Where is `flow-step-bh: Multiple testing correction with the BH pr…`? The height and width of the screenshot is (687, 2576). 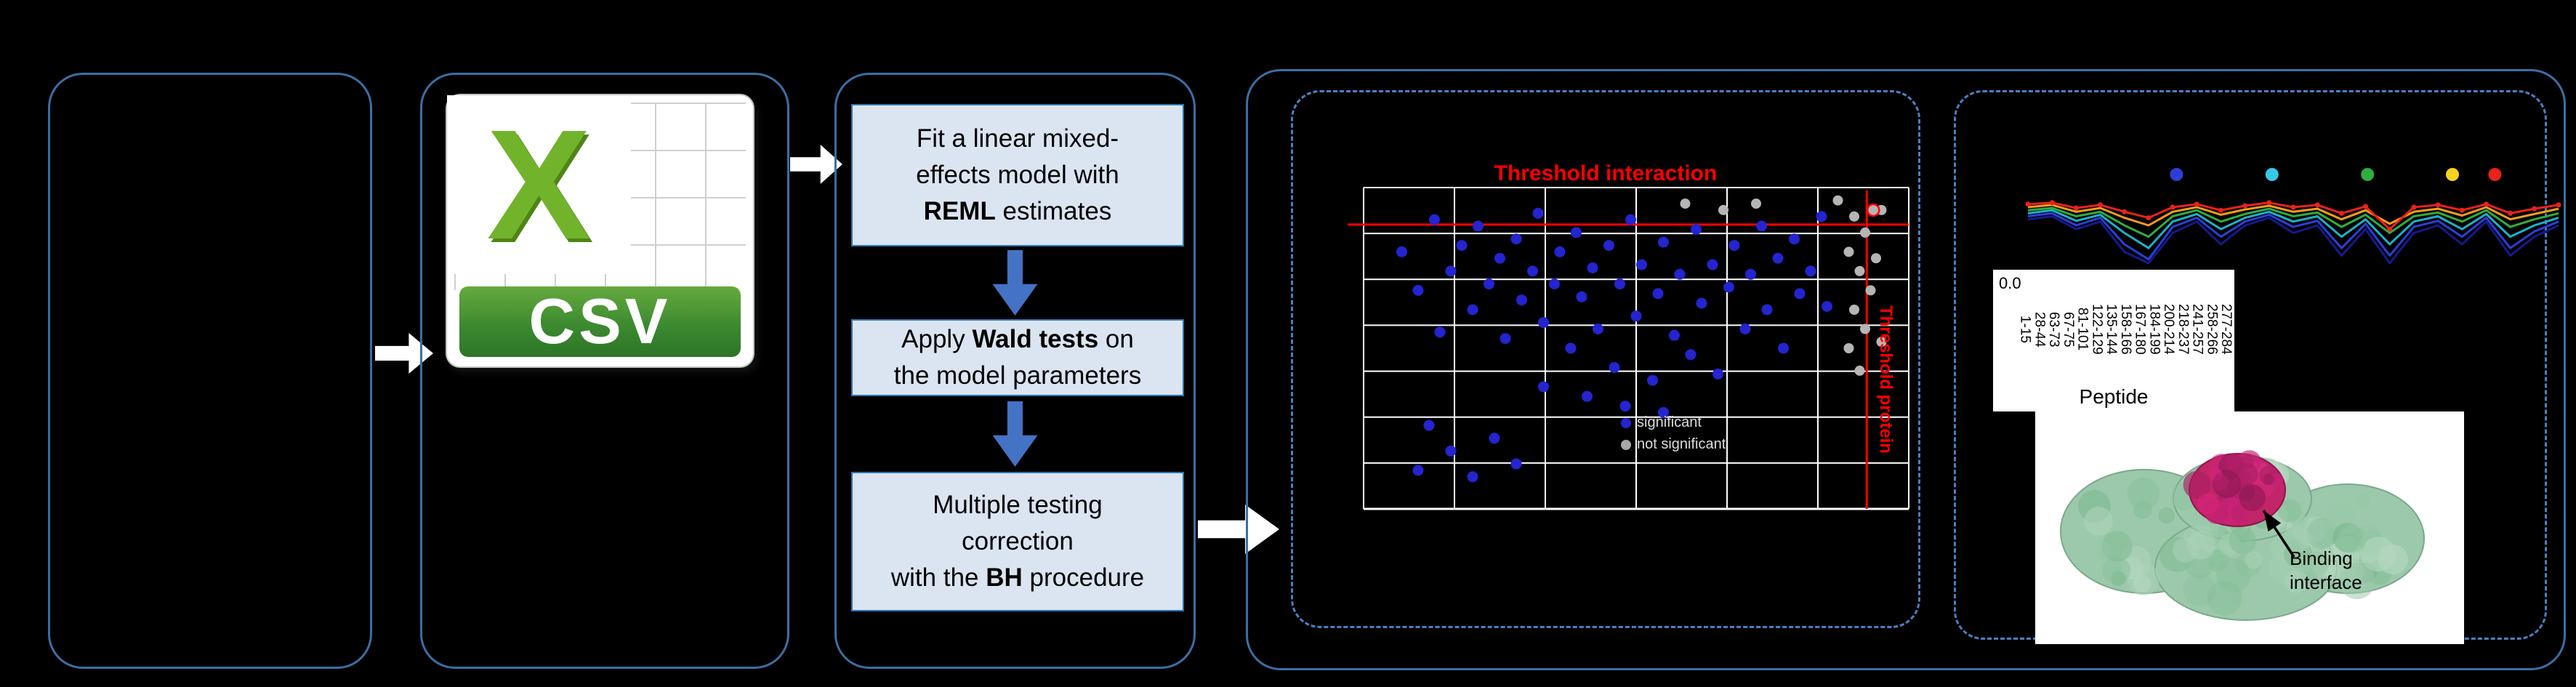 flow-step-bh: Multiple testing correction with the BH pr… is located at coordinates (1017, 541).